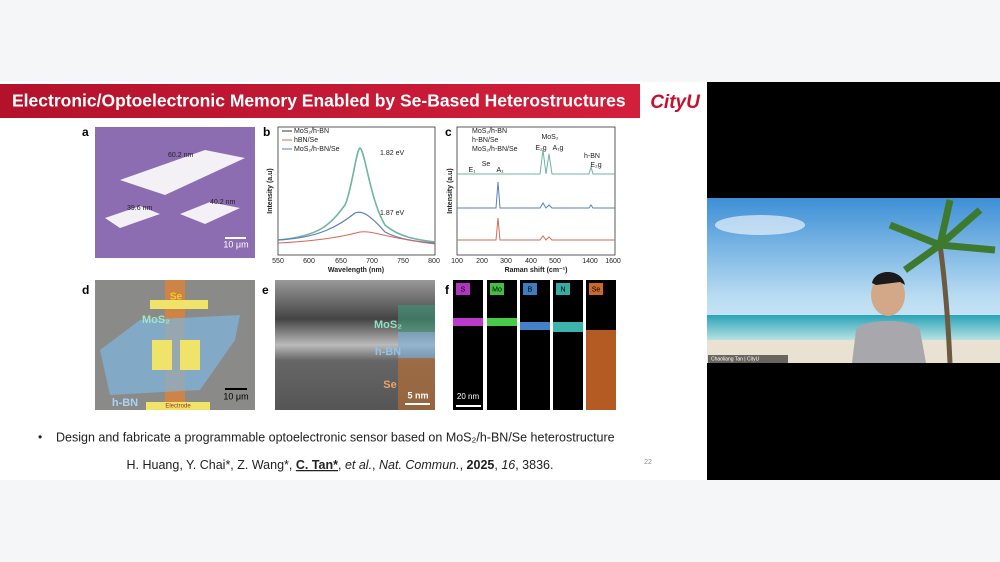 The width and height of the screenshot is (1000, 562). Describe the element at coordinates (648, 462) in the screenshot. I see `page-number: 22` at that location.